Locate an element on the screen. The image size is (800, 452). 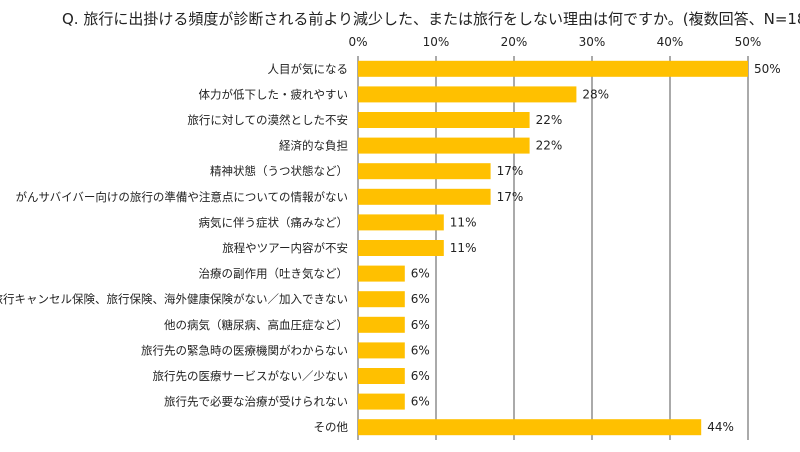
category-label: 旅行に対しての漠然とした不安 is located at coordinates (267, 120).